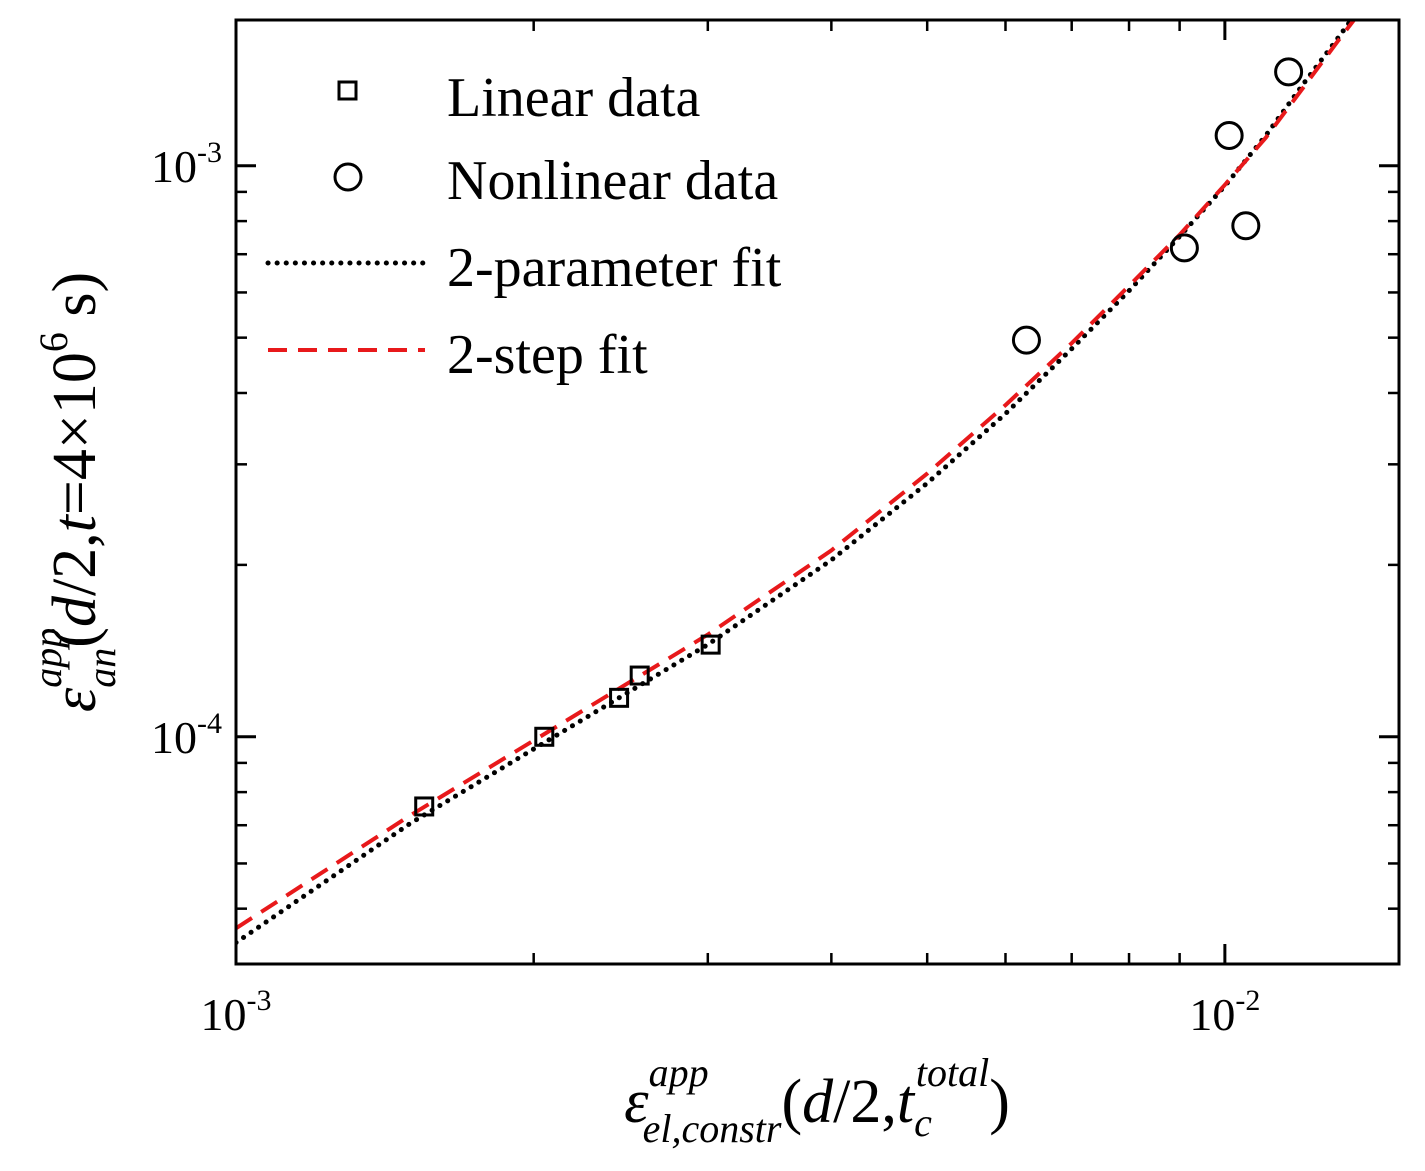  I want to click on y-tick-label: 10⁻³, so click(186, 164).